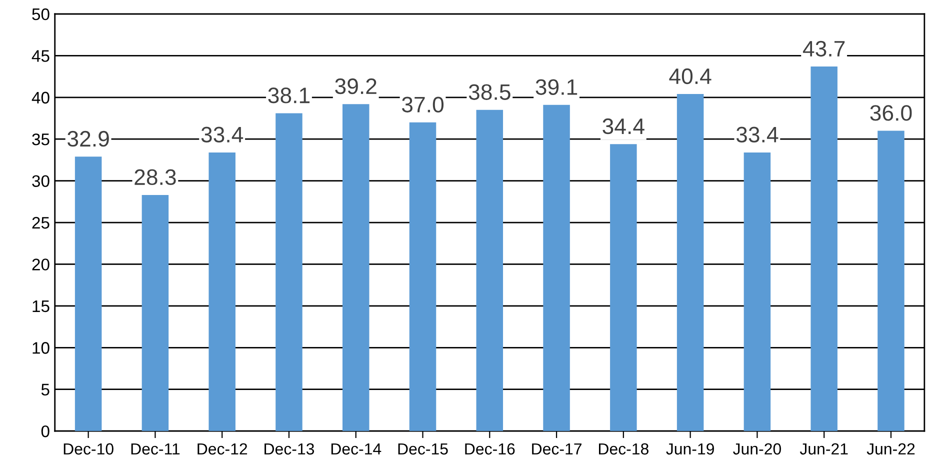  Describe the element at coordinates (557, 449) in the screenshot. I see `x-tick-label: Dec-17` at that location.